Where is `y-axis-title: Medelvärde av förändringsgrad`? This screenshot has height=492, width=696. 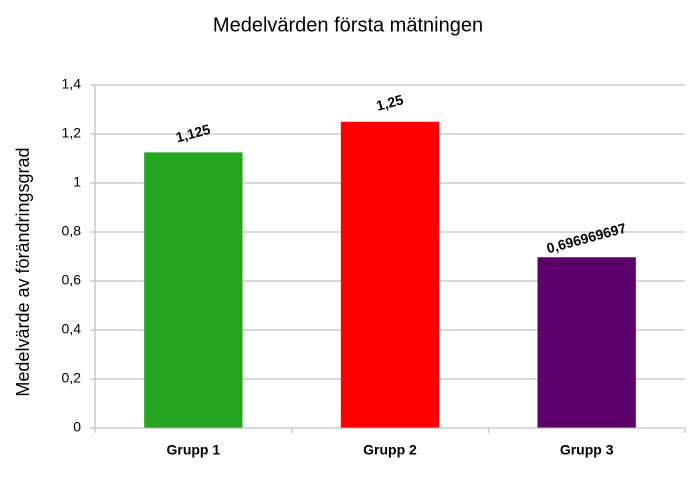
y-axis-title: Medelvärde av förändringsgrad is located at coordinates (23, 271).